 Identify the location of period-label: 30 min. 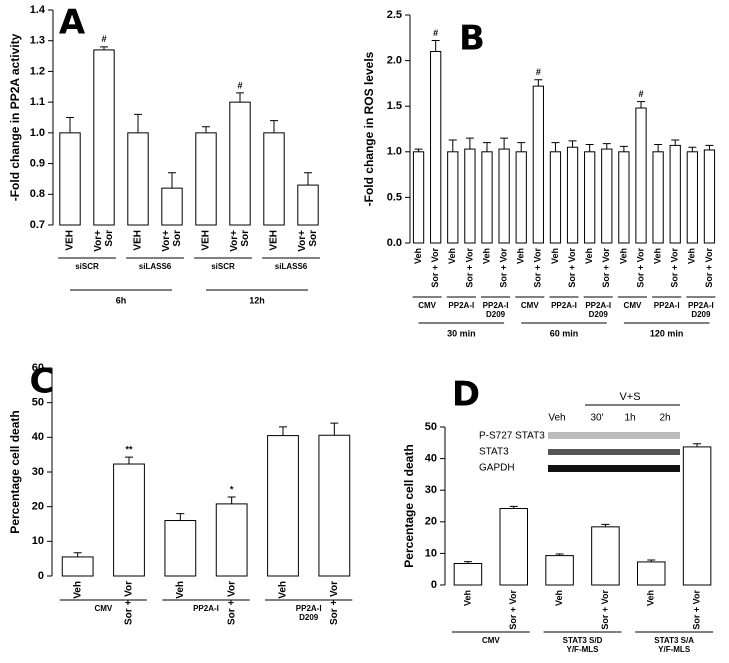
(461, 333).